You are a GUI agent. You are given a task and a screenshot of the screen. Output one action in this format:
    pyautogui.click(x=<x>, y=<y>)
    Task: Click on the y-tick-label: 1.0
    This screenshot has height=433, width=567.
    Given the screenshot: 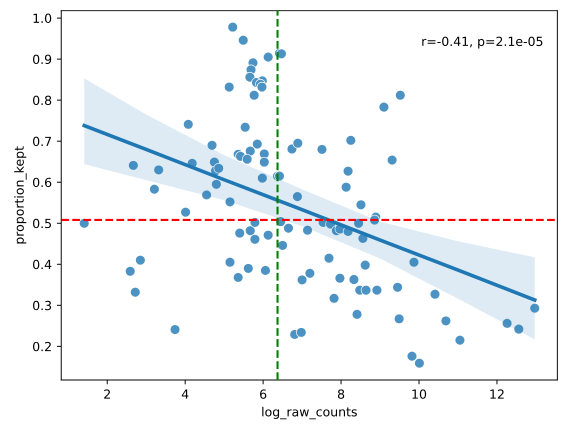 What is the action you would take?
    pyautogui.click(x=43, y=19)
    